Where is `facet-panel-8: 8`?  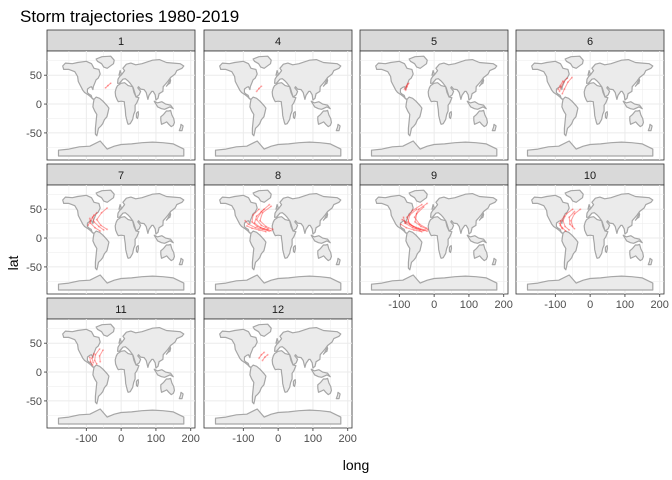 facet-panel-8: 8 is located at coordinates (278, 229).